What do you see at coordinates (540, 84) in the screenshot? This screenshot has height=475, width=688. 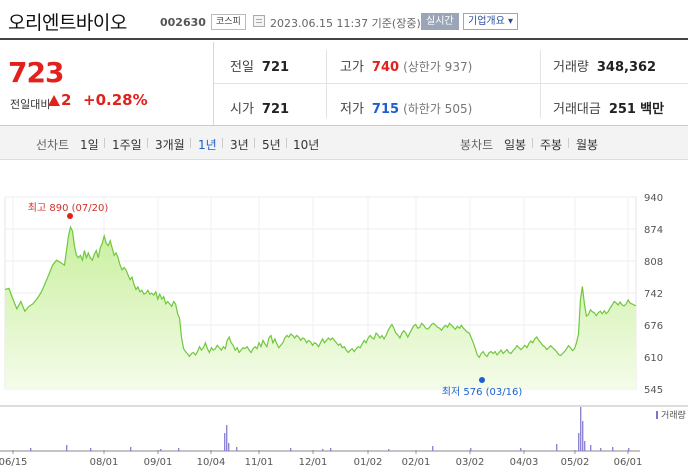 I see `column-divider` at bounding box center [540, 84].